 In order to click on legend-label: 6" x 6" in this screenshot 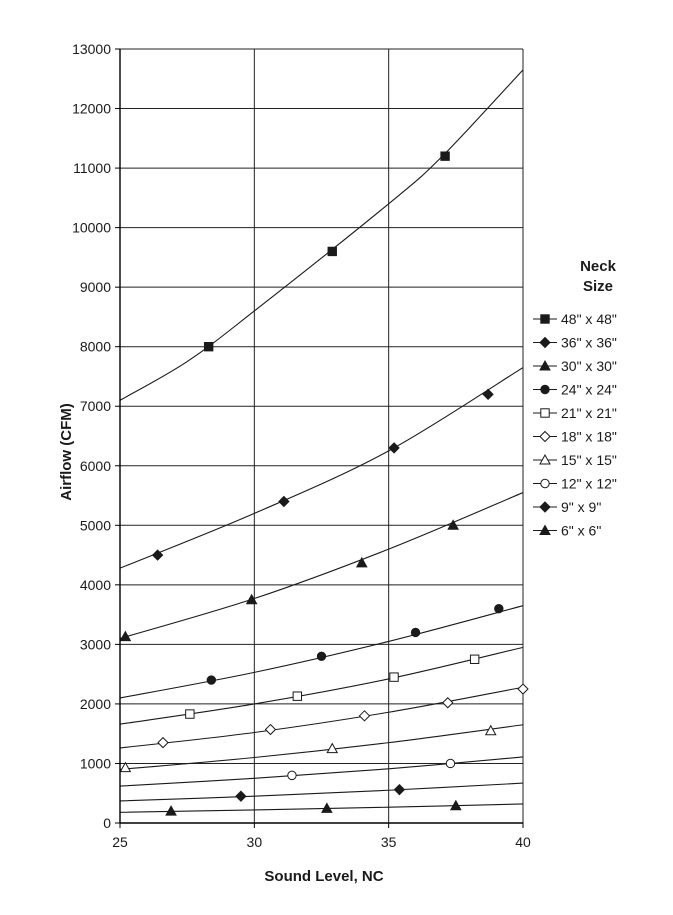, I will do `click(581, 531)`.